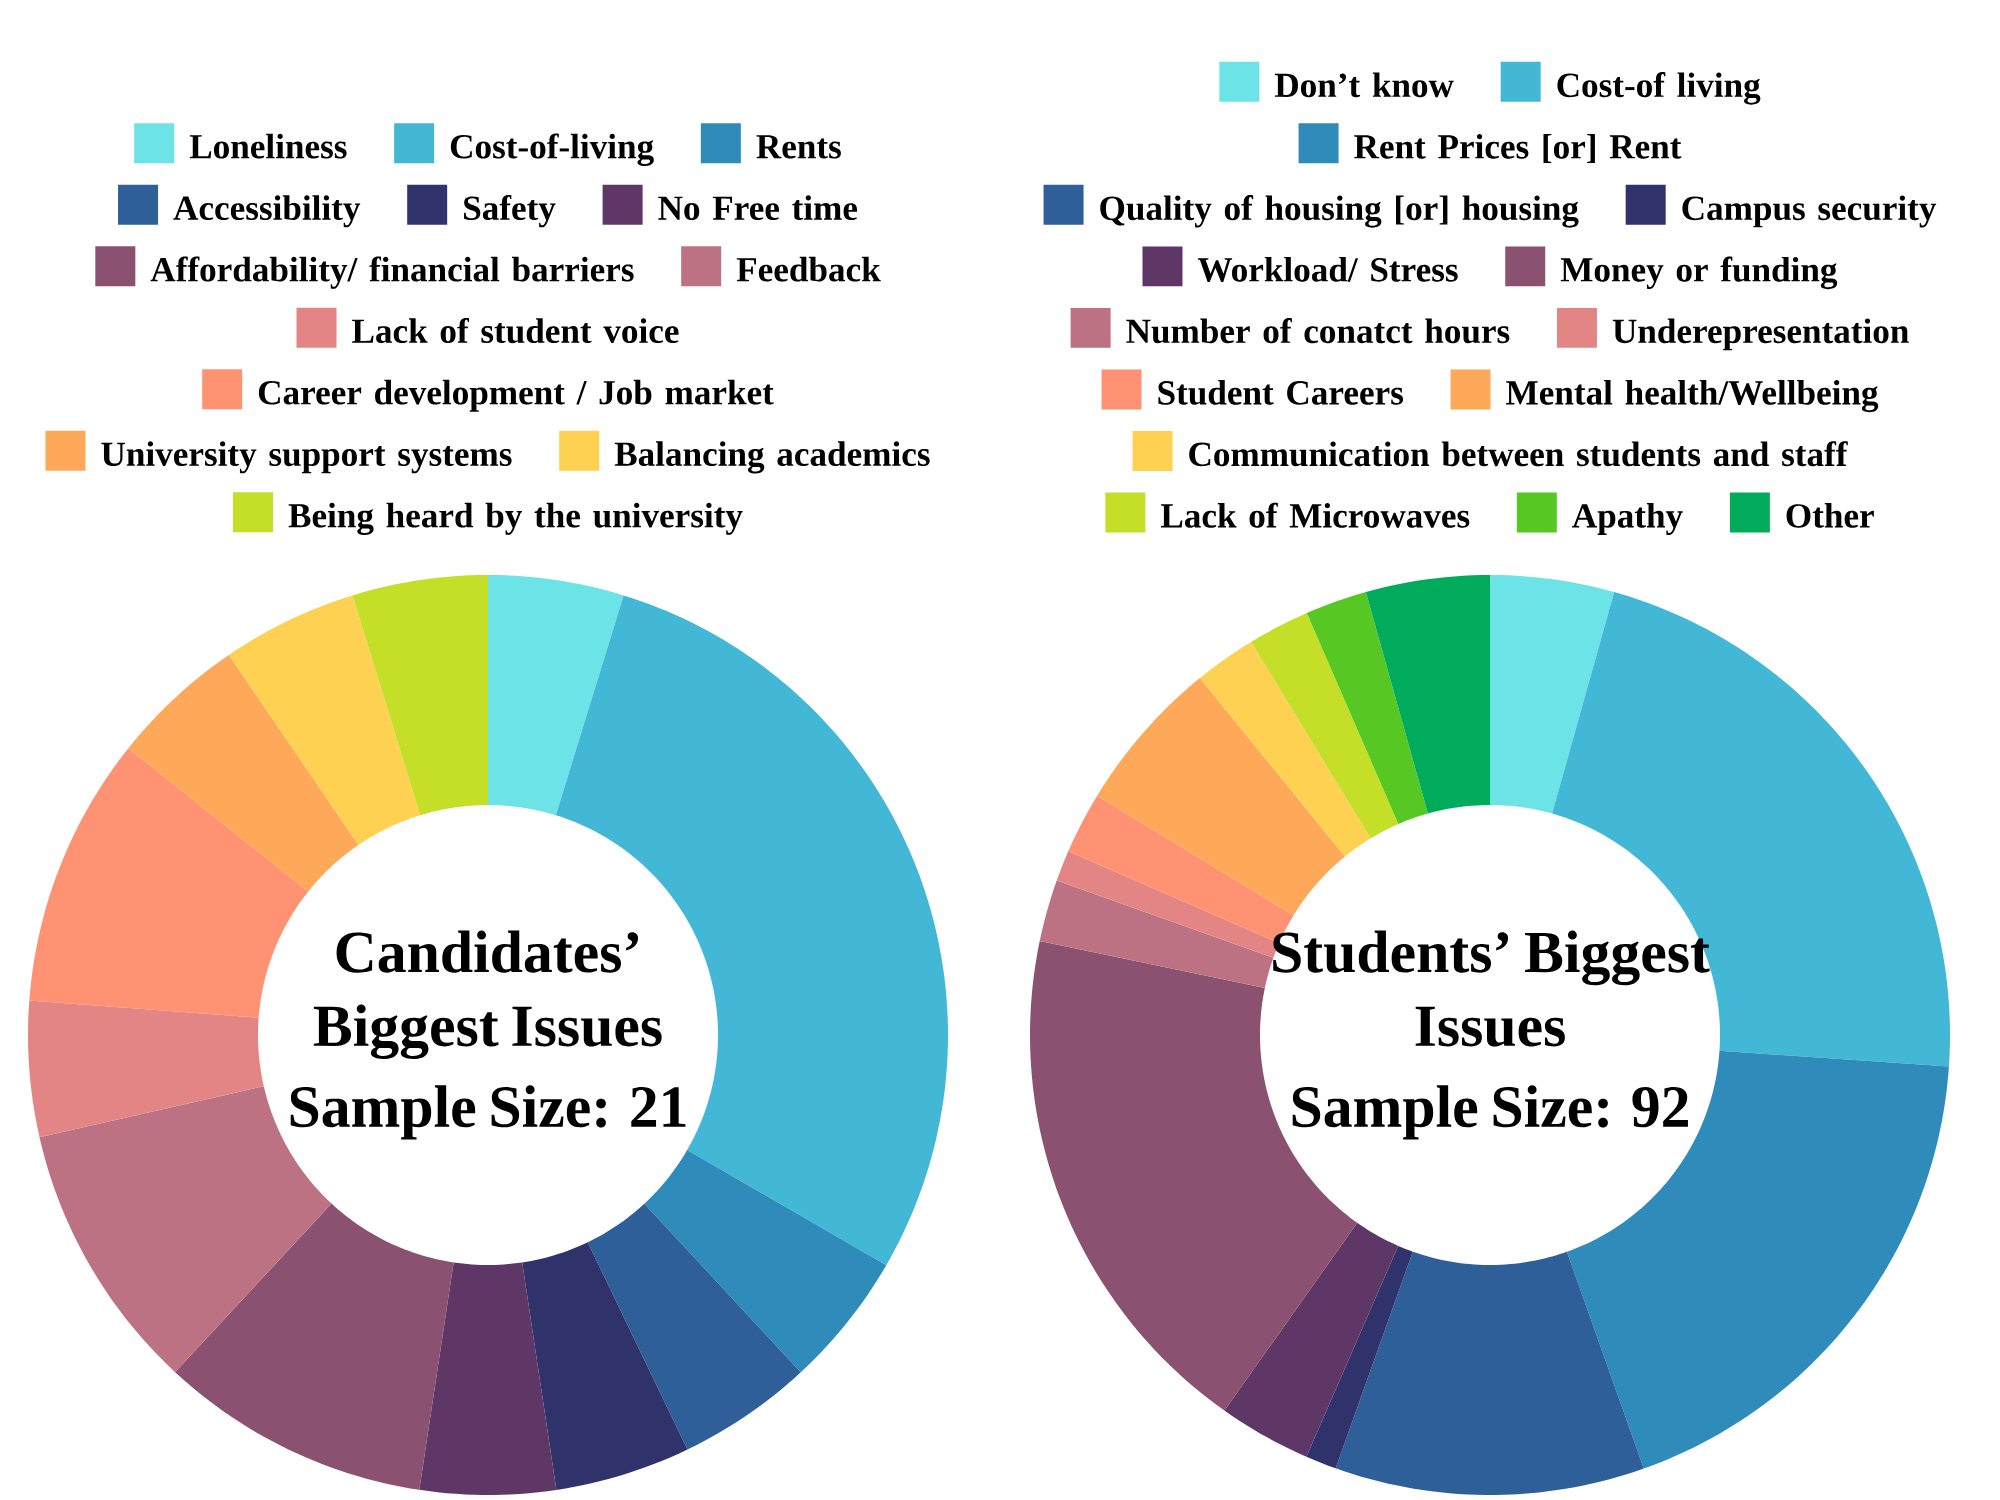 The width and height of the screenshot is (2000, 1500). Describe the element at coordinates (1692, 396) in the screenshot. I see `legend-label: Mental health/Wellbeing` at that location.